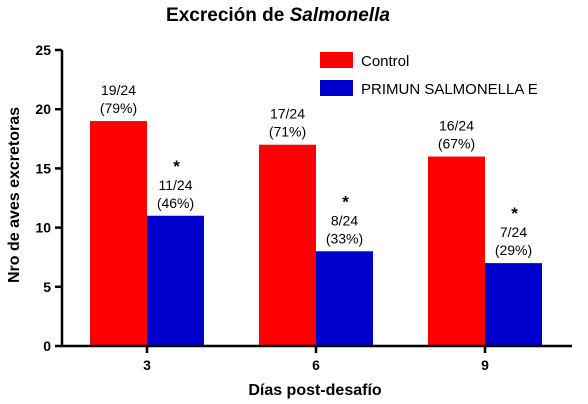 This screenshot has width=588, height=404. What do you see at coordinates (287, 114) in the screenshot?
I see `data-label-count: 17/24` at bounding box center [287, 114].